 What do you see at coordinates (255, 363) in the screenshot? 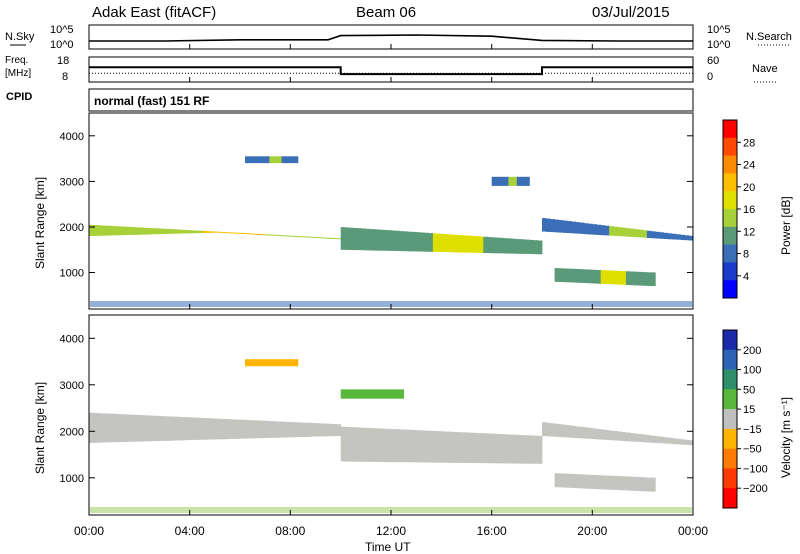
I see `velocity-cells-band3-cell2` at bounding box center [255, 363].